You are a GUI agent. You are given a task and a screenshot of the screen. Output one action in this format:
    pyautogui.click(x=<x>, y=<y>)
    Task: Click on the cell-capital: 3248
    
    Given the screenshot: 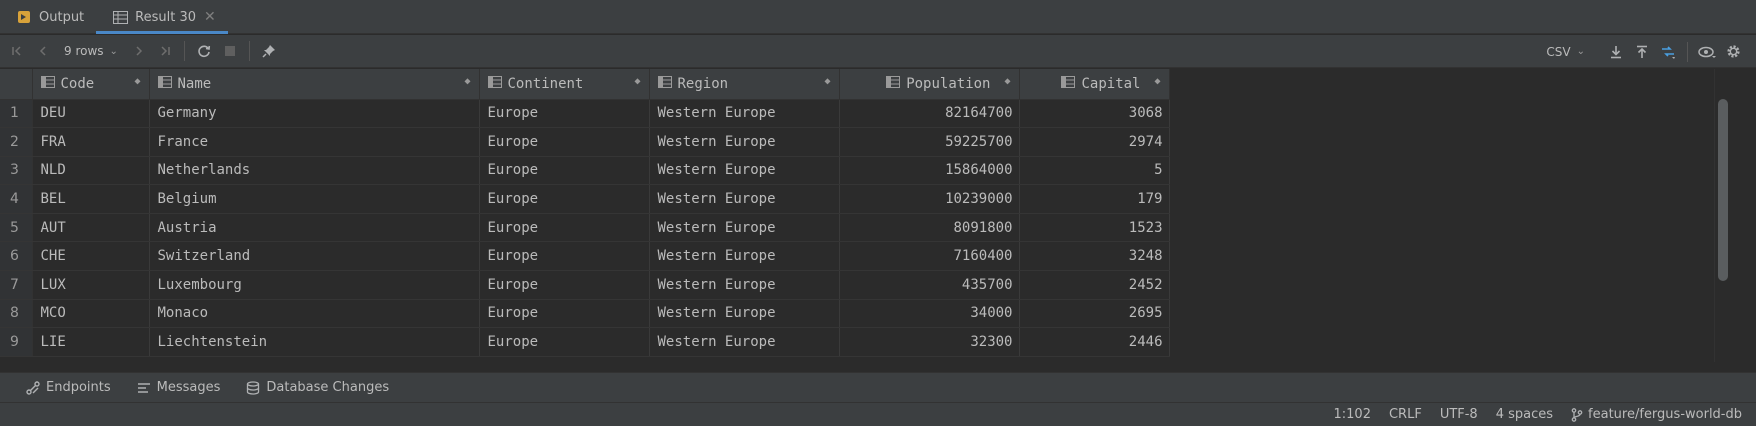 What is the action you would take?
    pyautogui.click(x=1094, y=256)
    